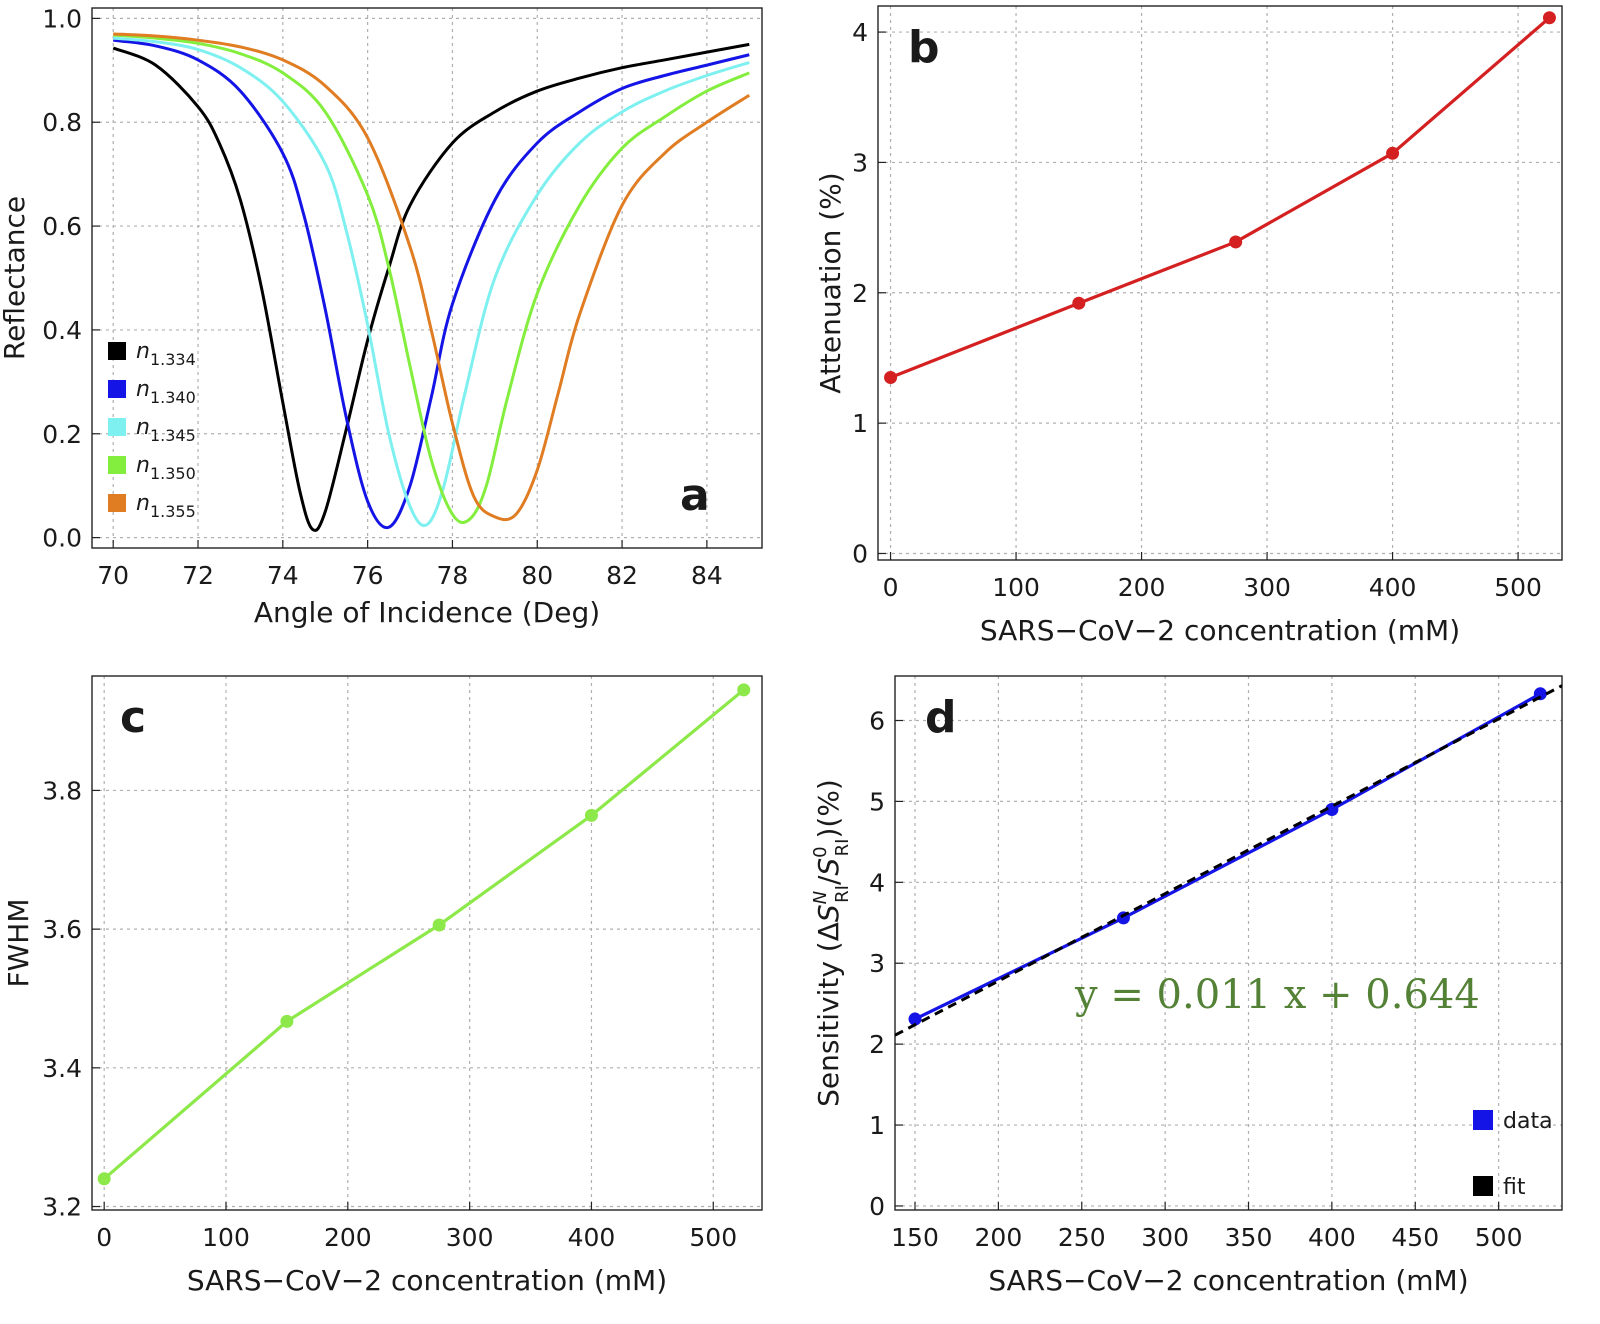 The width and height of the screenshot is (1600, 1324). Describe the element at coordinates (427, 612) in the screenshot. I see `x-axis-label: Angle of Incidence (Deg)` at that location.